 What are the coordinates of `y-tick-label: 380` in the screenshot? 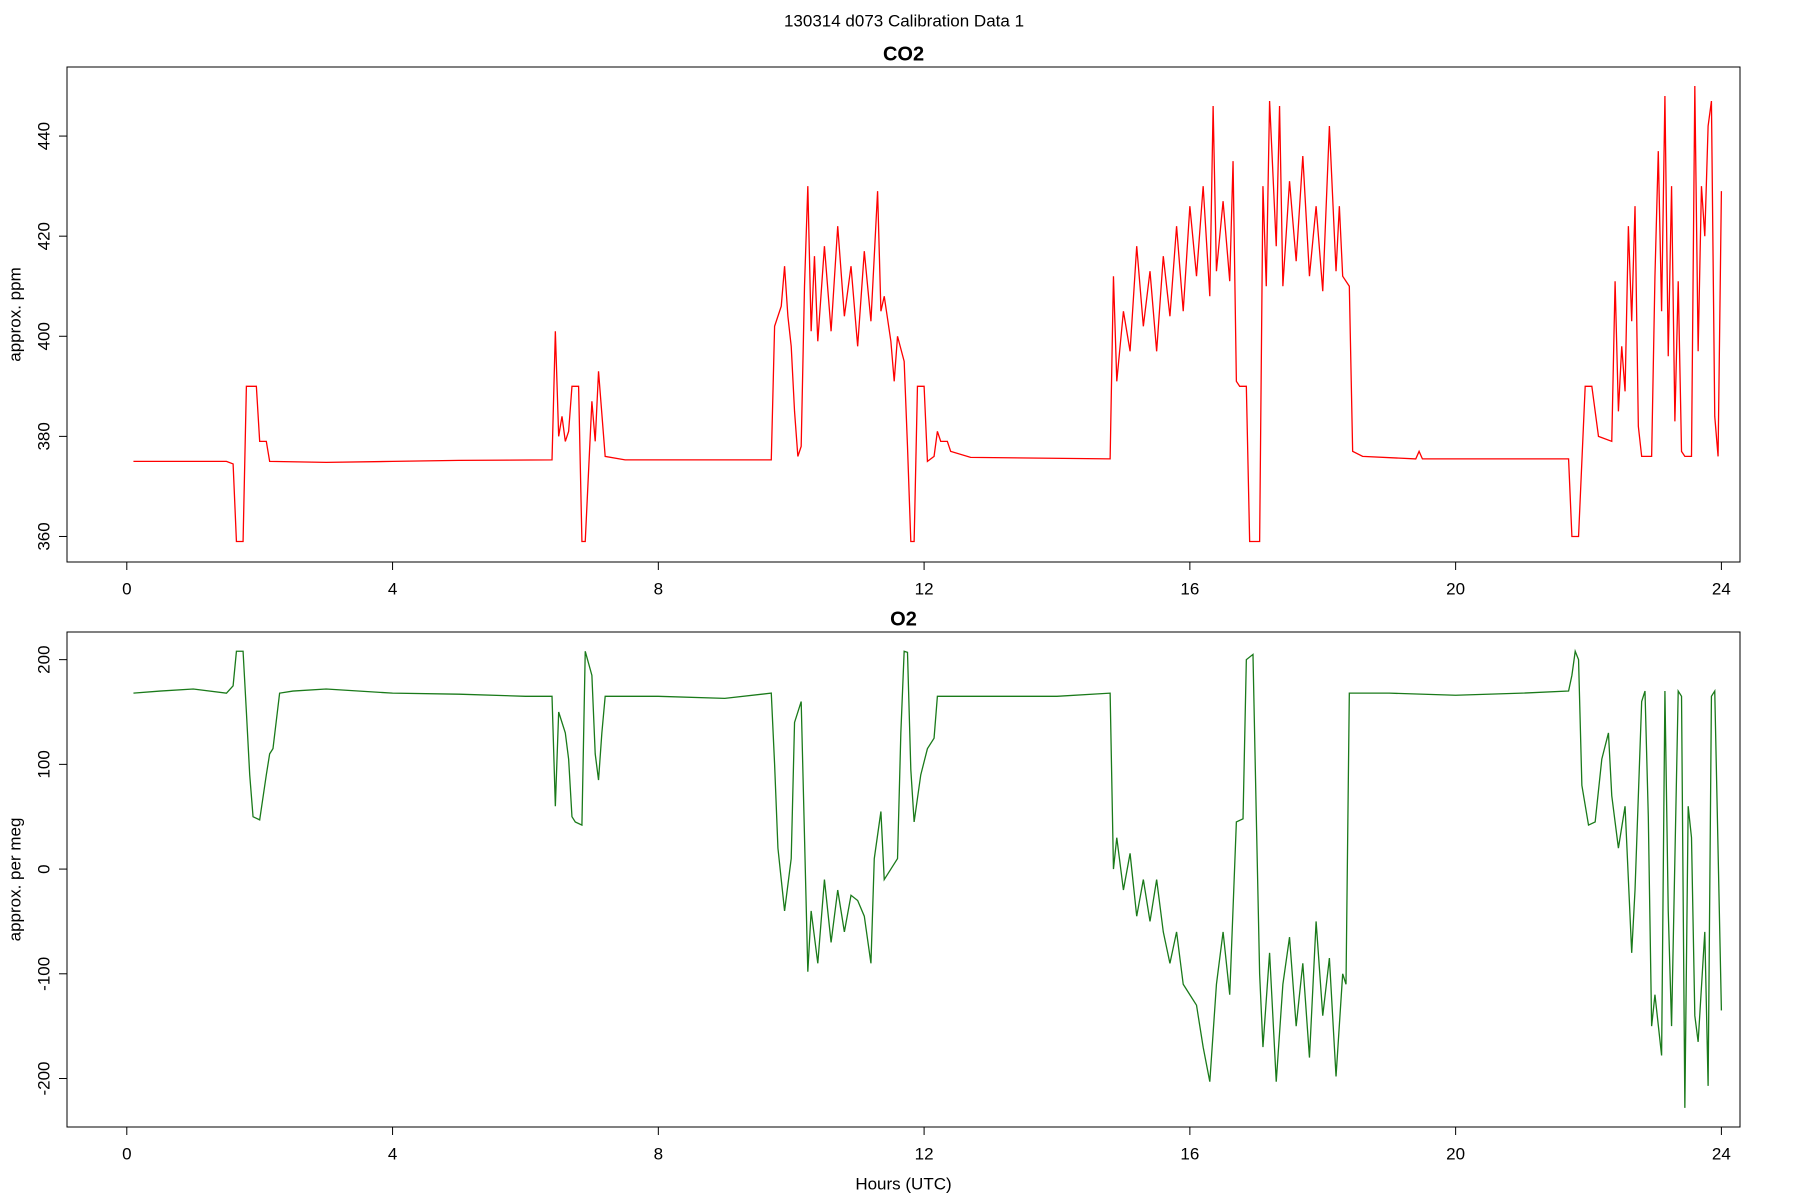 It's located at (43, 436).